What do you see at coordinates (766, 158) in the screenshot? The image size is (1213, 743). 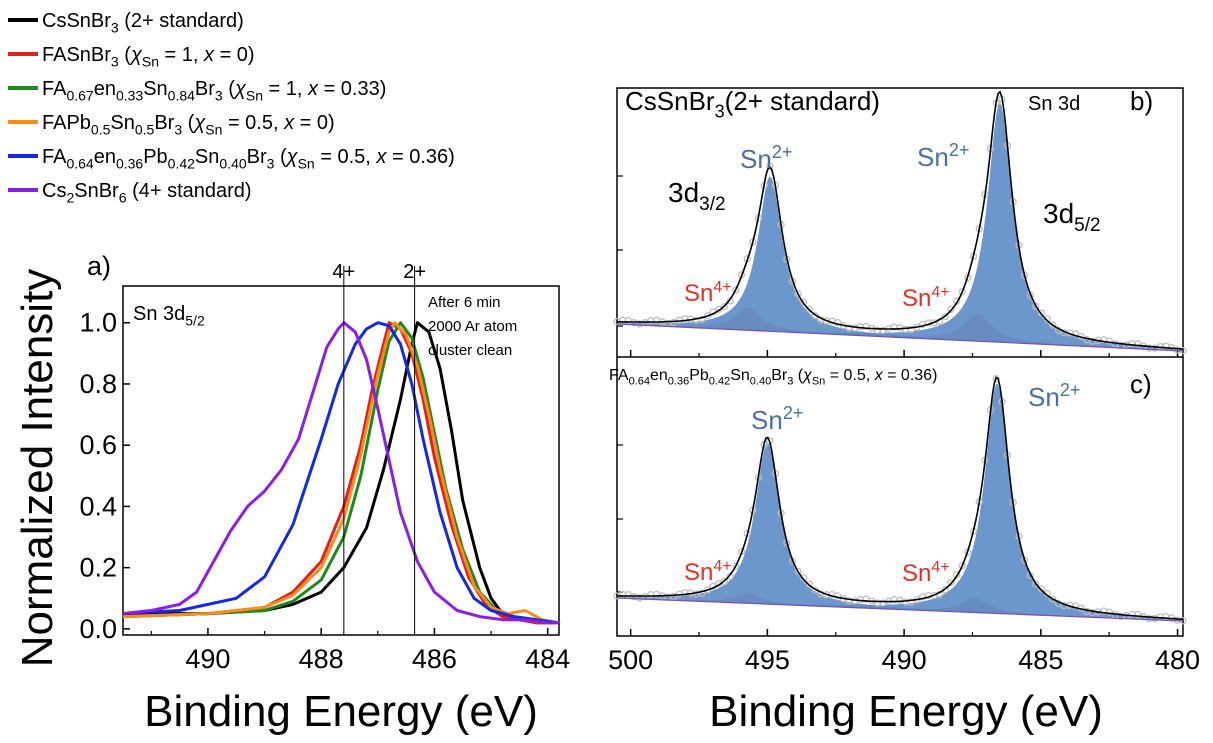 I see `b-sn2-label-1: Sn2+` at bounding box center [766, 158].